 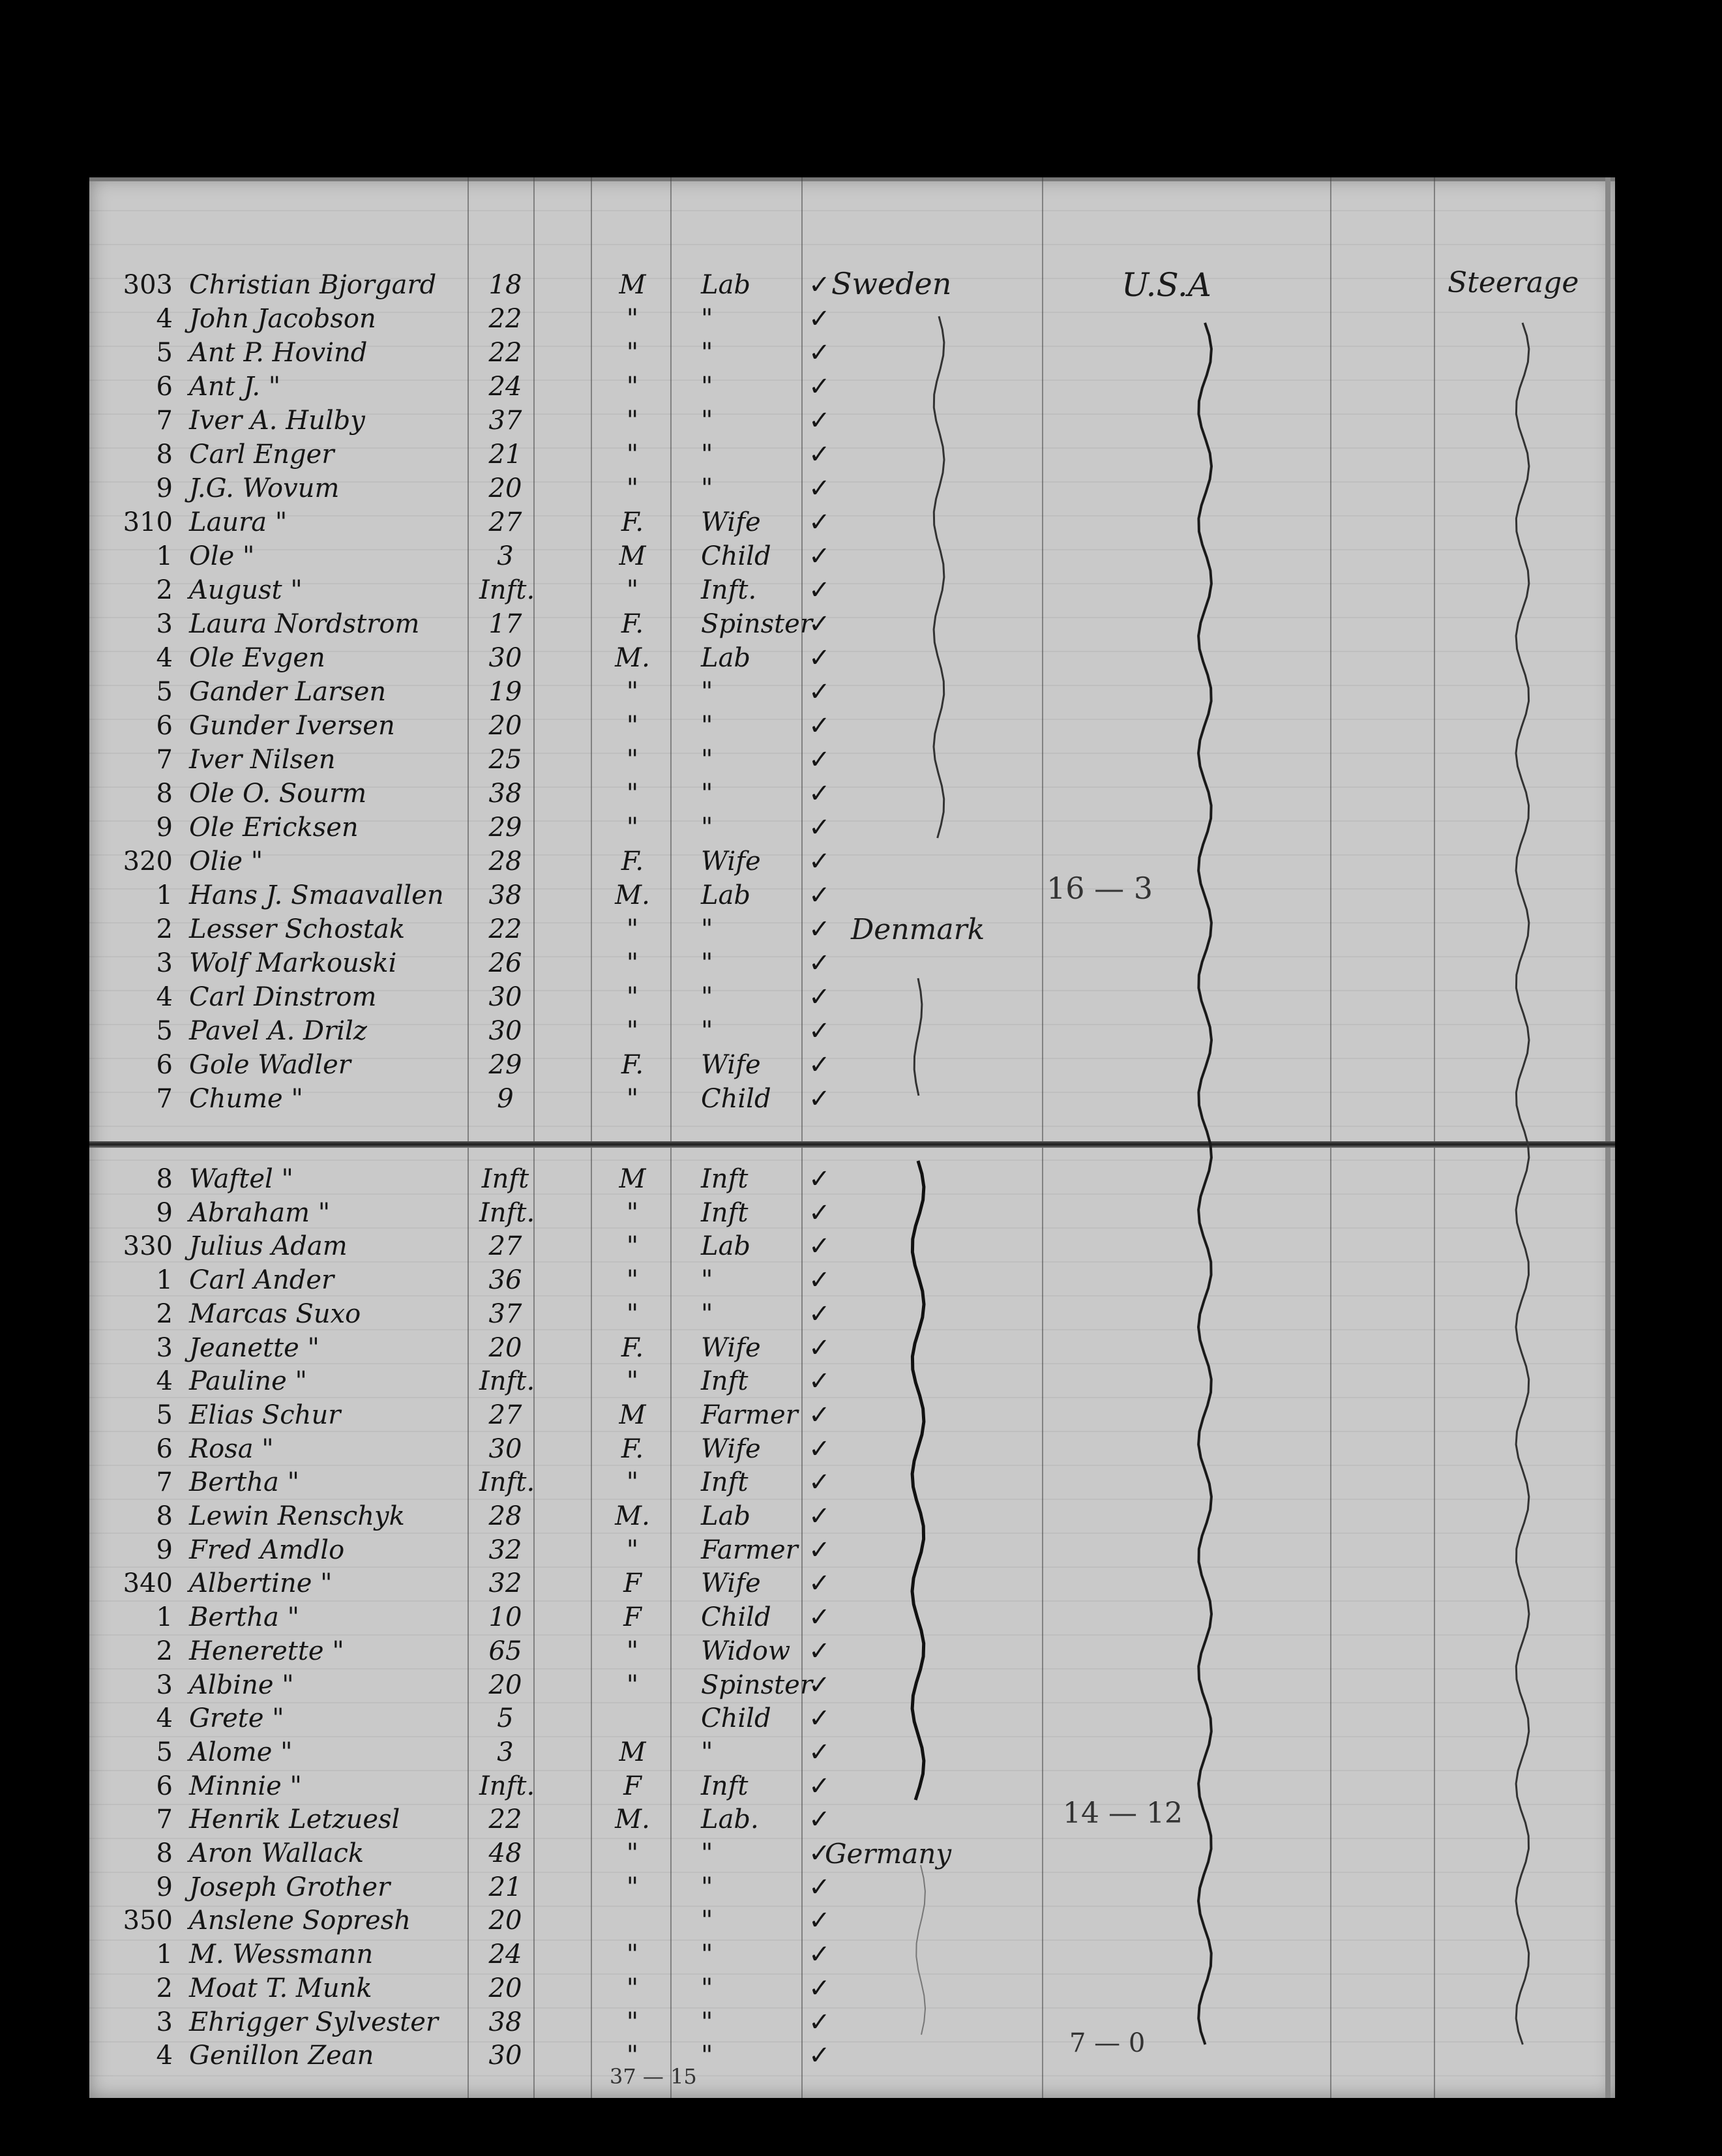 I want to click on passenger-sex: F, so click(x=632, y=1786).